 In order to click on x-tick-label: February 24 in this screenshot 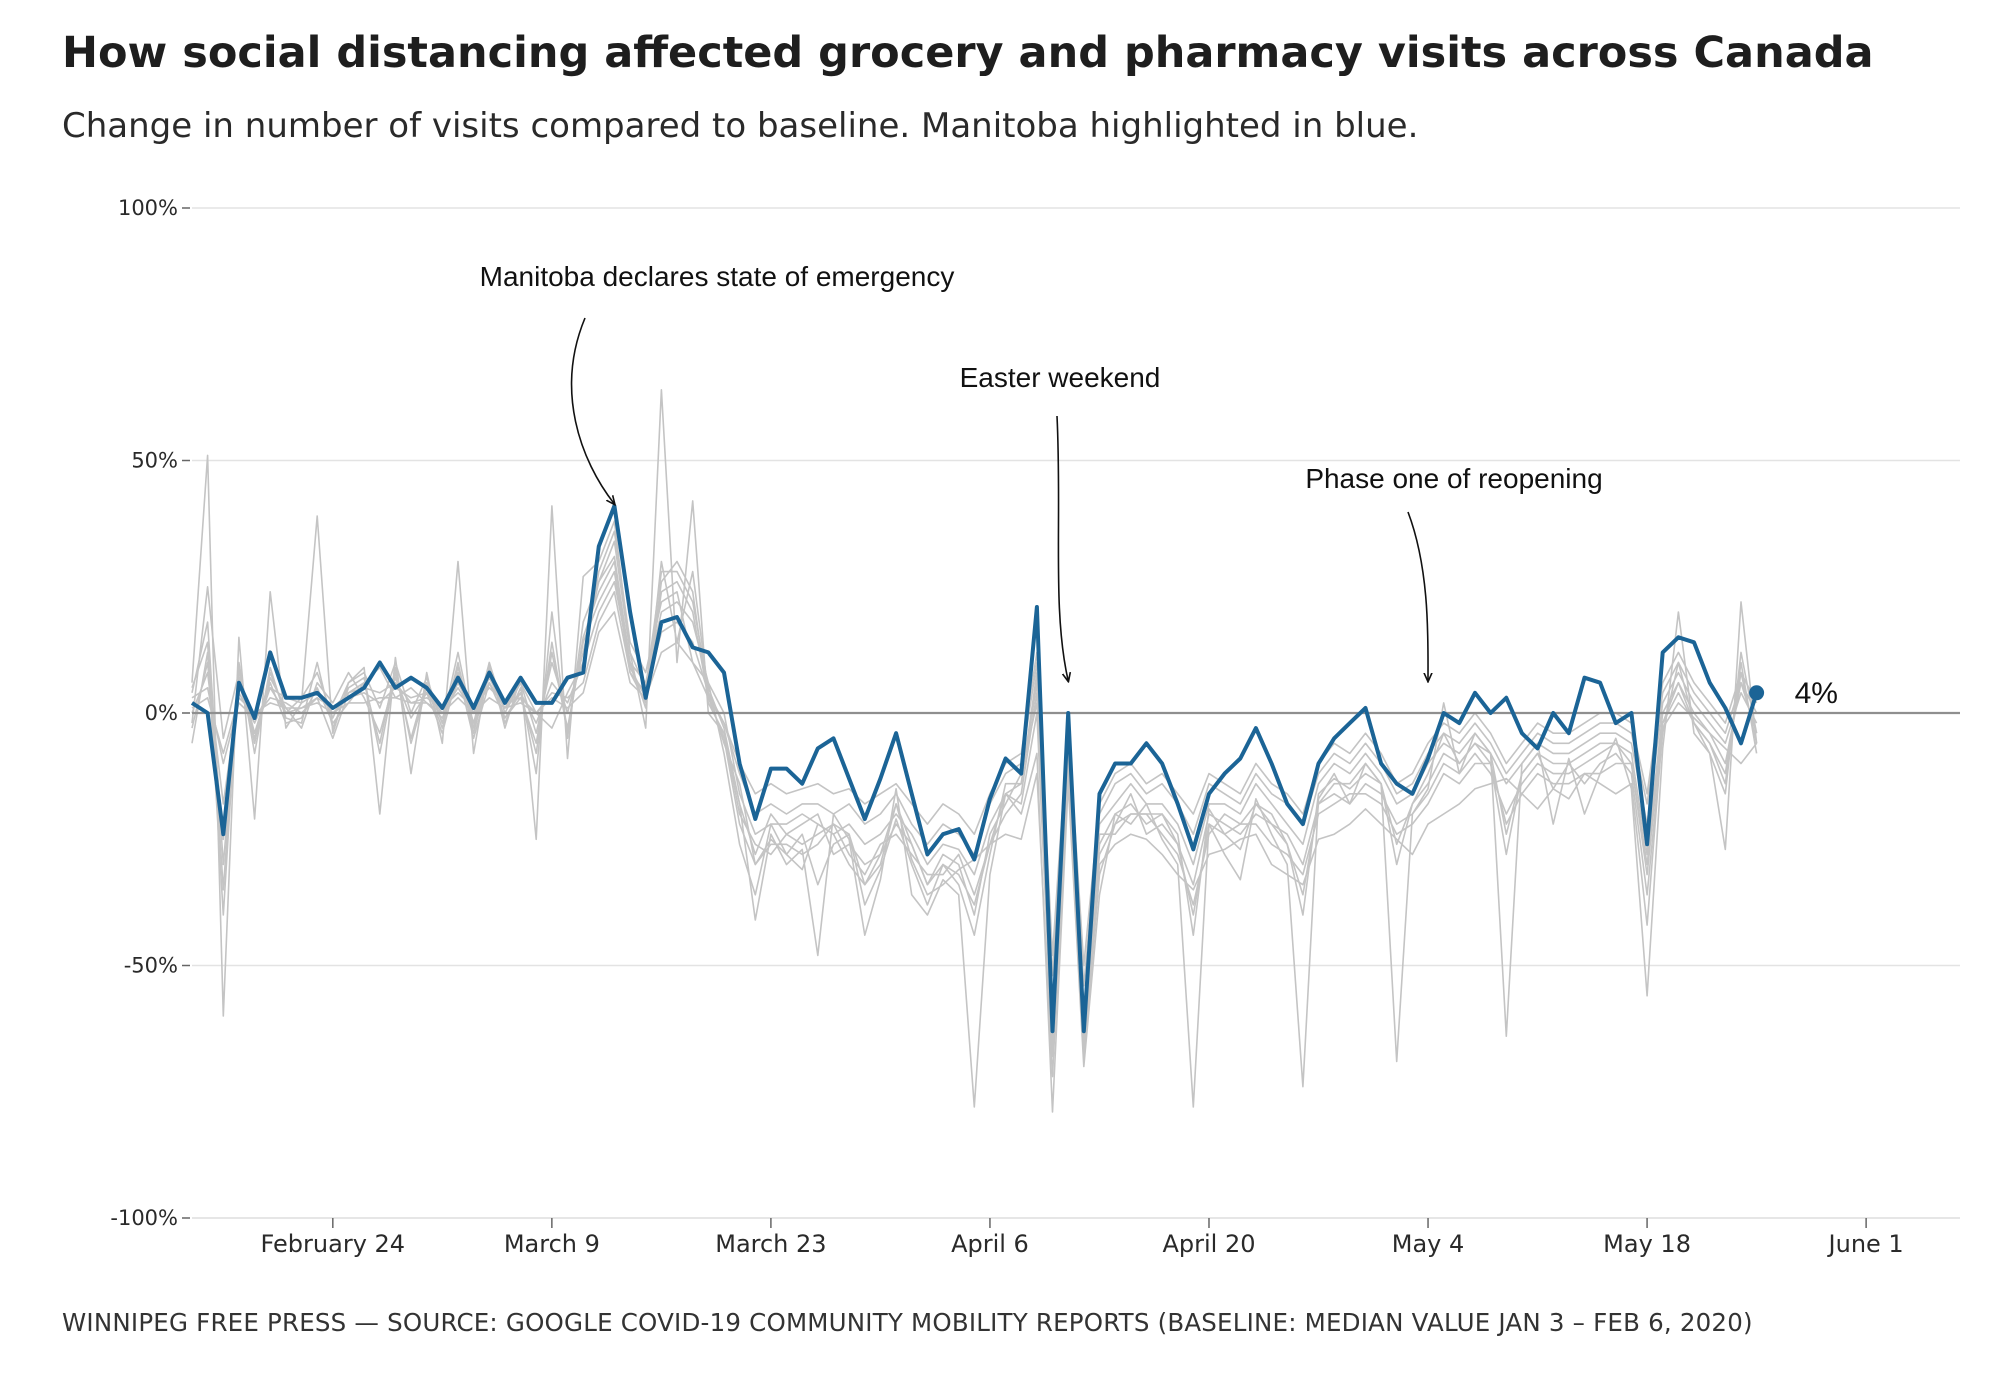, I will do `click(333, 1244)`.